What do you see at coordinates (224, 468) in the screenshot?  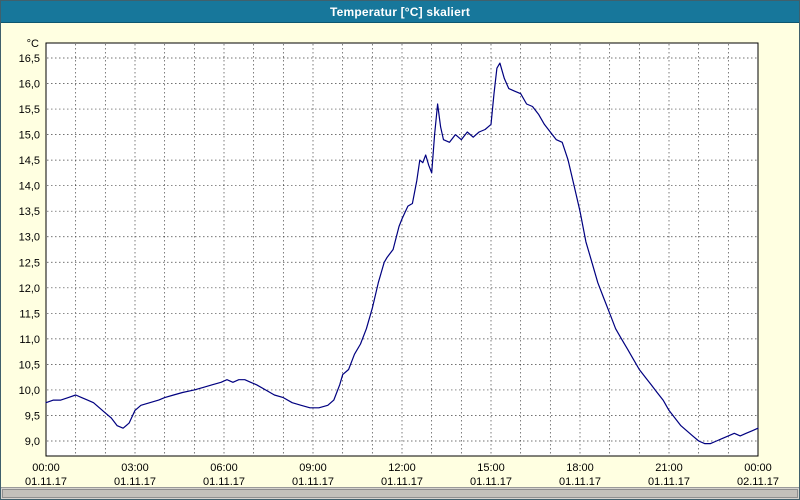 I see `x-tick-time-label: 06:00` at bounding box center [224, 468].